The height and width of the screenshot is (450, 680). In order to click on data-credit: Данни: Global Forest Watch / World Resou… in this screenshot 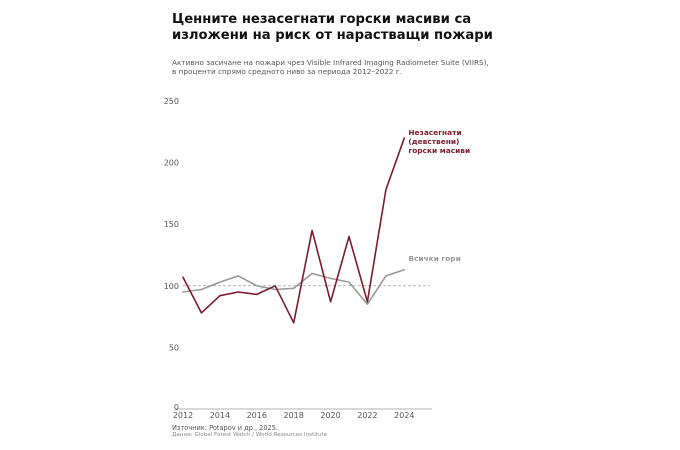, I will do `click(250, 435)`.